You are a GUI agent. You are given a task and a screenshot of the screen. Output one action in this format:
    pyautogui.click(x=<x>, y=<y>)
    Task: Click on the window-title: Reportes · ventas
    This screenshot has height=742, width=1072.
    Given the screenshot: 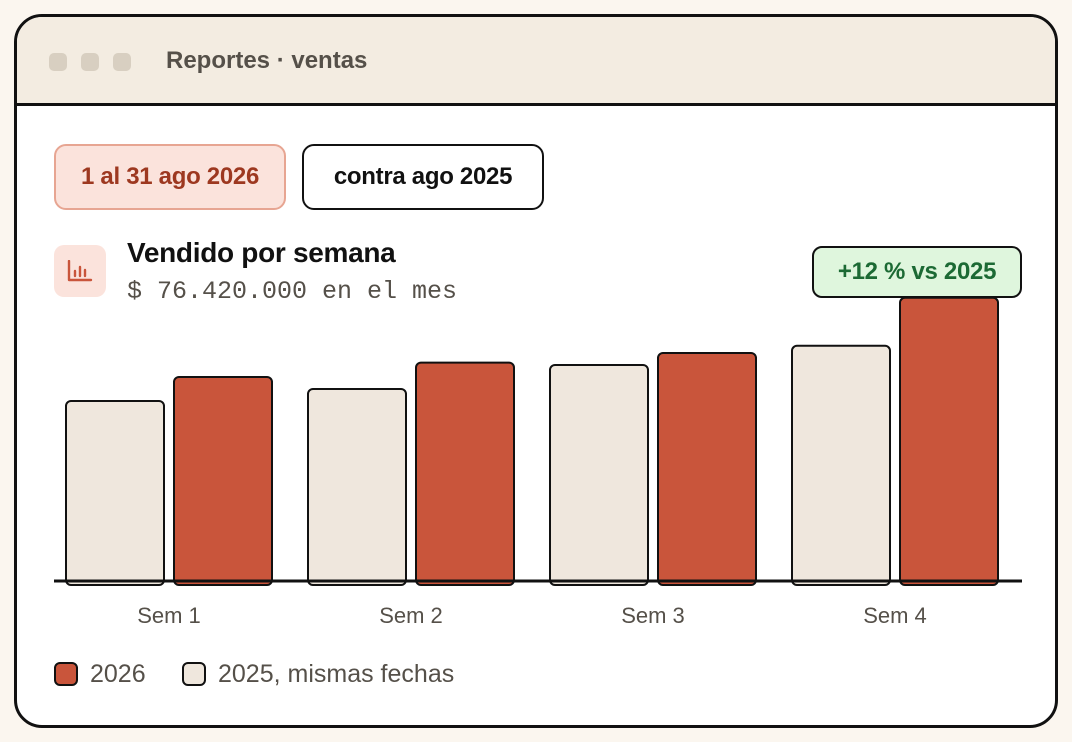 What is the action you would take?
    pyautogui.click(x=267, y=60)
    